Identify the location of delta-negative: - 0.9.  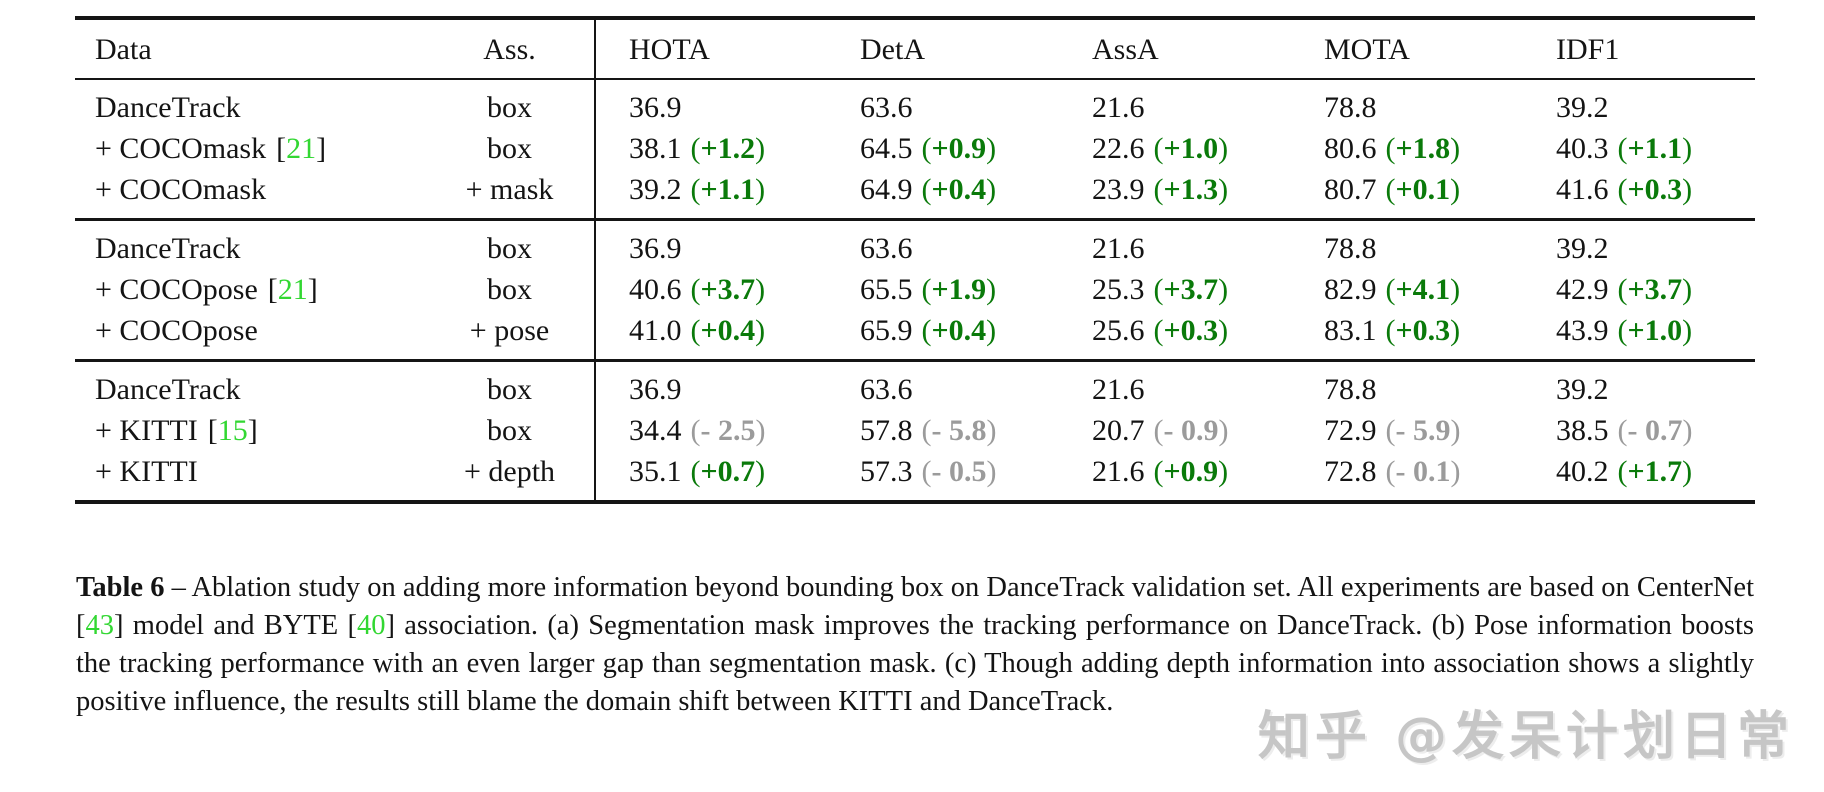
(1191, 430).